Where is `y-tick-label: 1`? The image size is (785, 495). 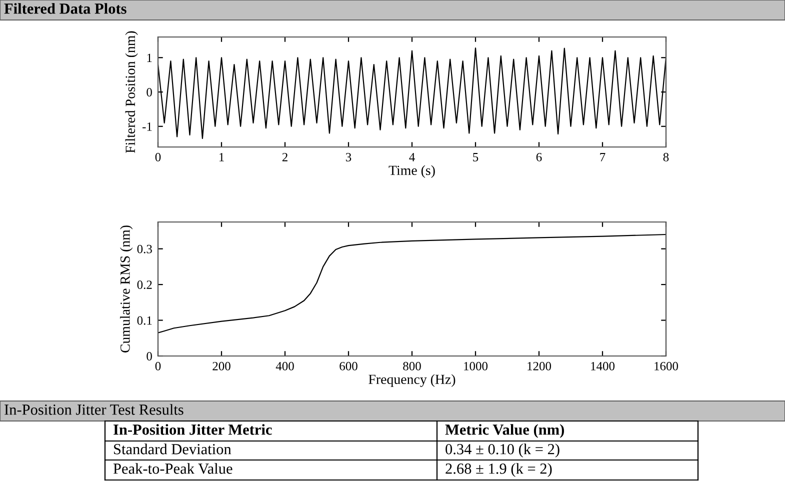
y-tick-label: 1 is located at coordinates (149, 58).